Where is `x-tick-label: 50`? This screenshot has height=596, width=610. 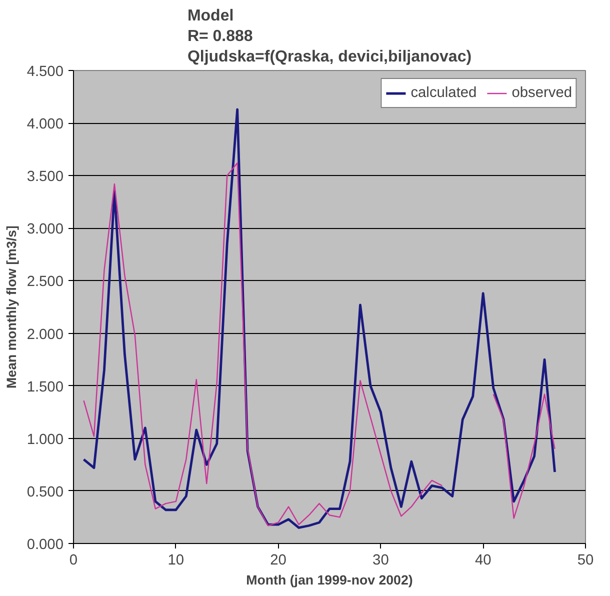 x-tick-label: 50 is located at coordinates (585, 560).